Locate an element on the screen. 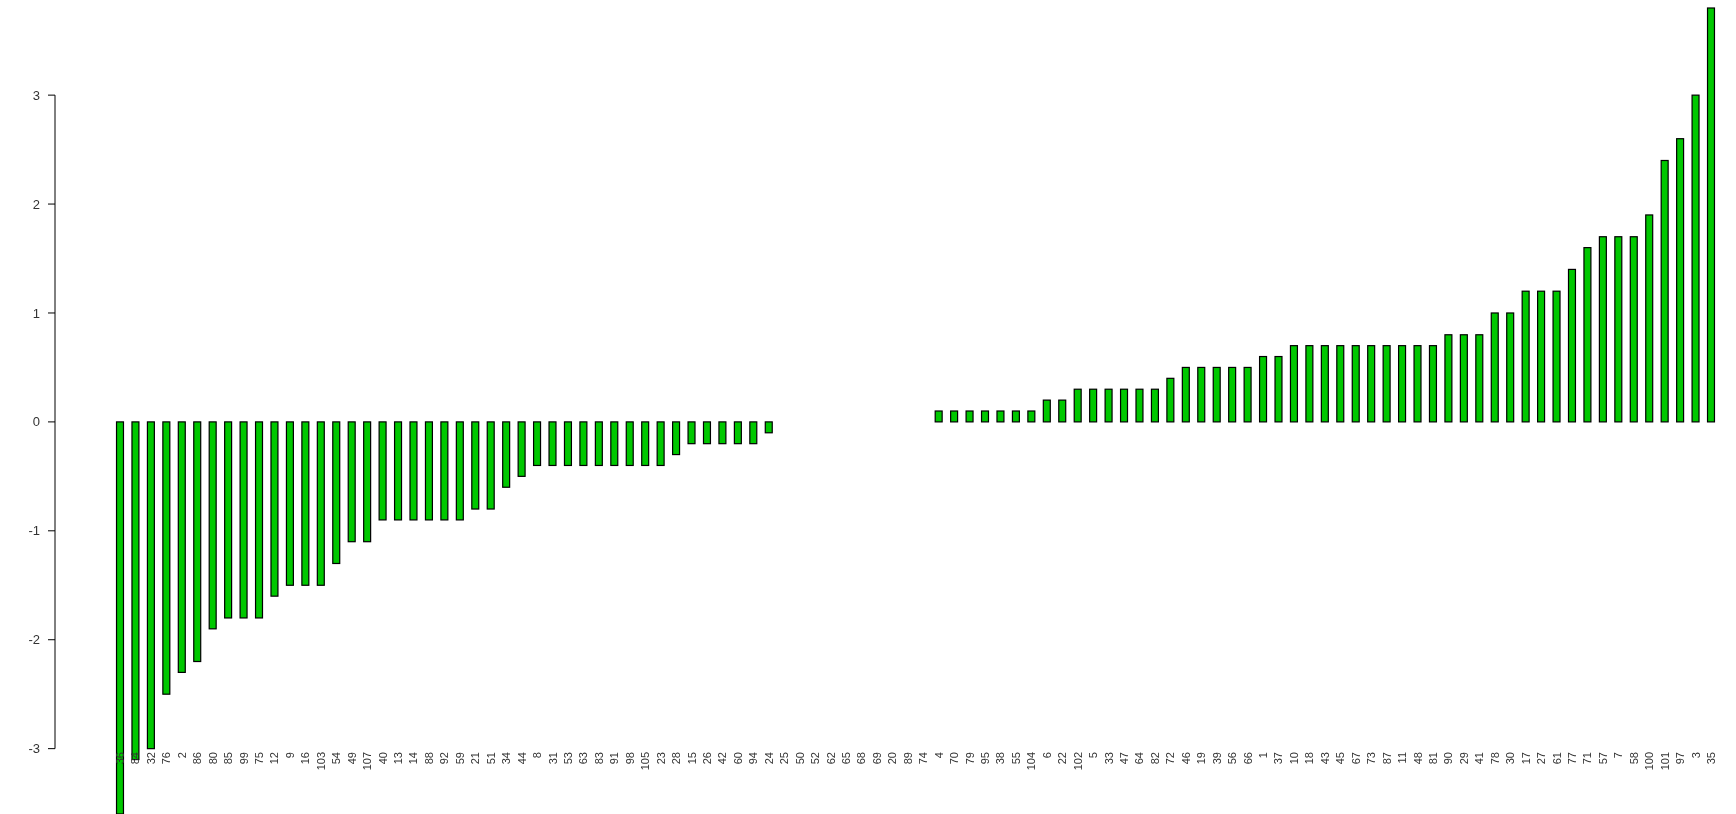  y-tick-label: 2 is located at coordinates (36, 204).